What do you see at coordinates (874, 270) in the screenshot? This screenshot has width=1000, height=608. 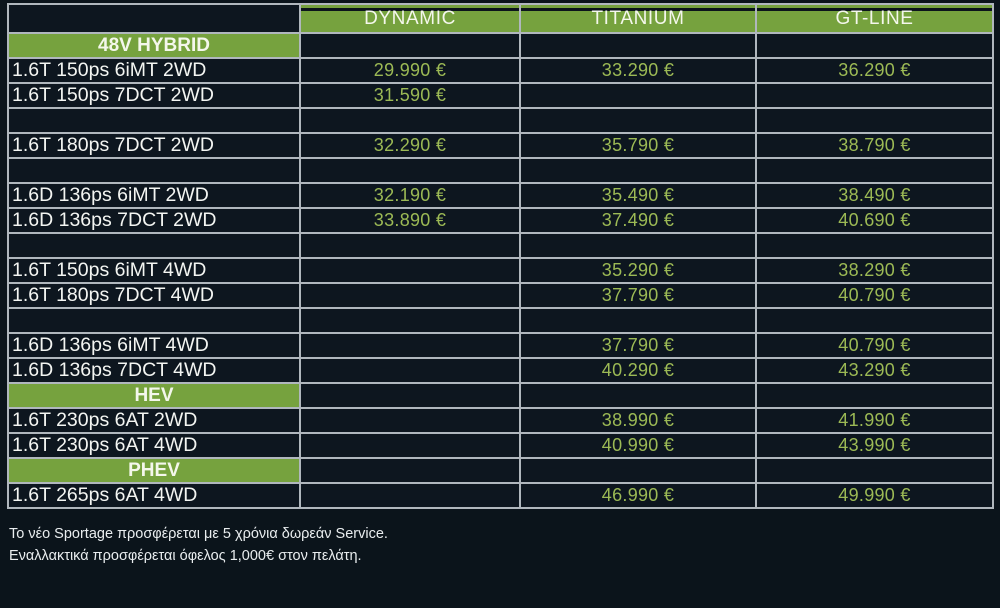 I see `price-gt-line: 38.290 €` at bounding box center [874, 270].